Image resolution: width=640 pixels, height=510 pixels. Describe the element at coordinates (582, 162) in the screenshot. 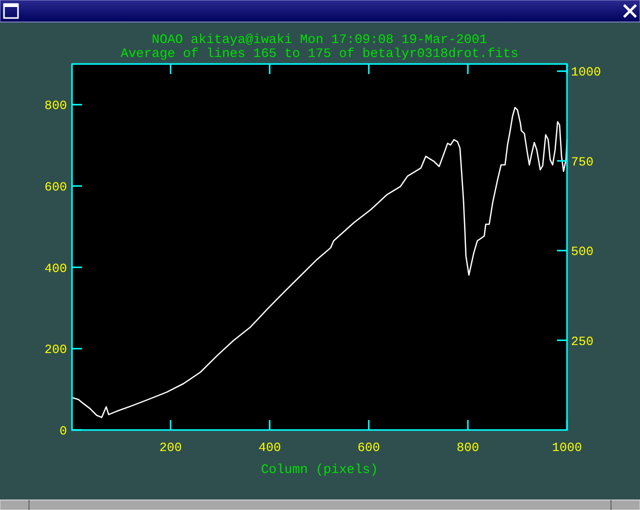

I see `y2-tick-label: 750` at that location.